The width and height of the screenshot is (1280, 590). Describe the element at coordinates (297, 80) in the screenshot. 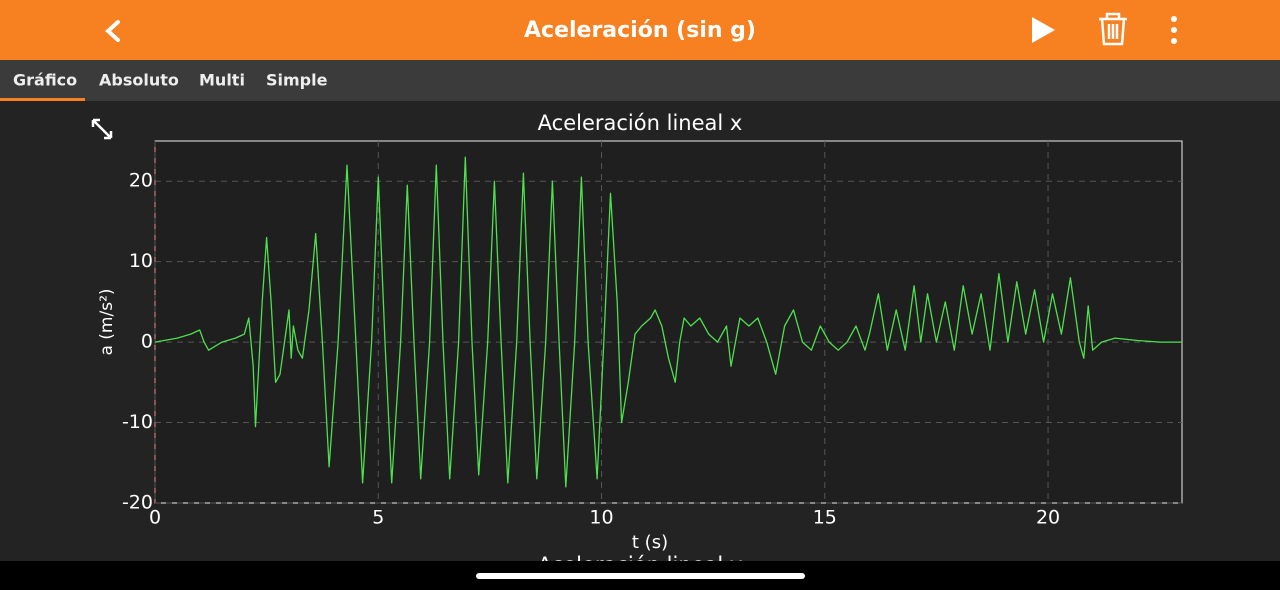

I see `tab: Simple` at that location.